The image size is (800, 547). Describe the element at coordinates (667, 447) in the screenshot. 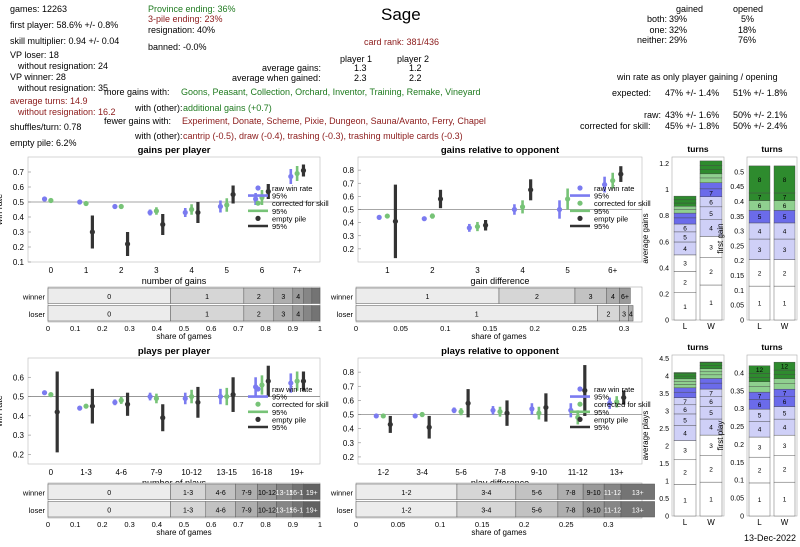

I see `turn-y-tick: 2` at that location.